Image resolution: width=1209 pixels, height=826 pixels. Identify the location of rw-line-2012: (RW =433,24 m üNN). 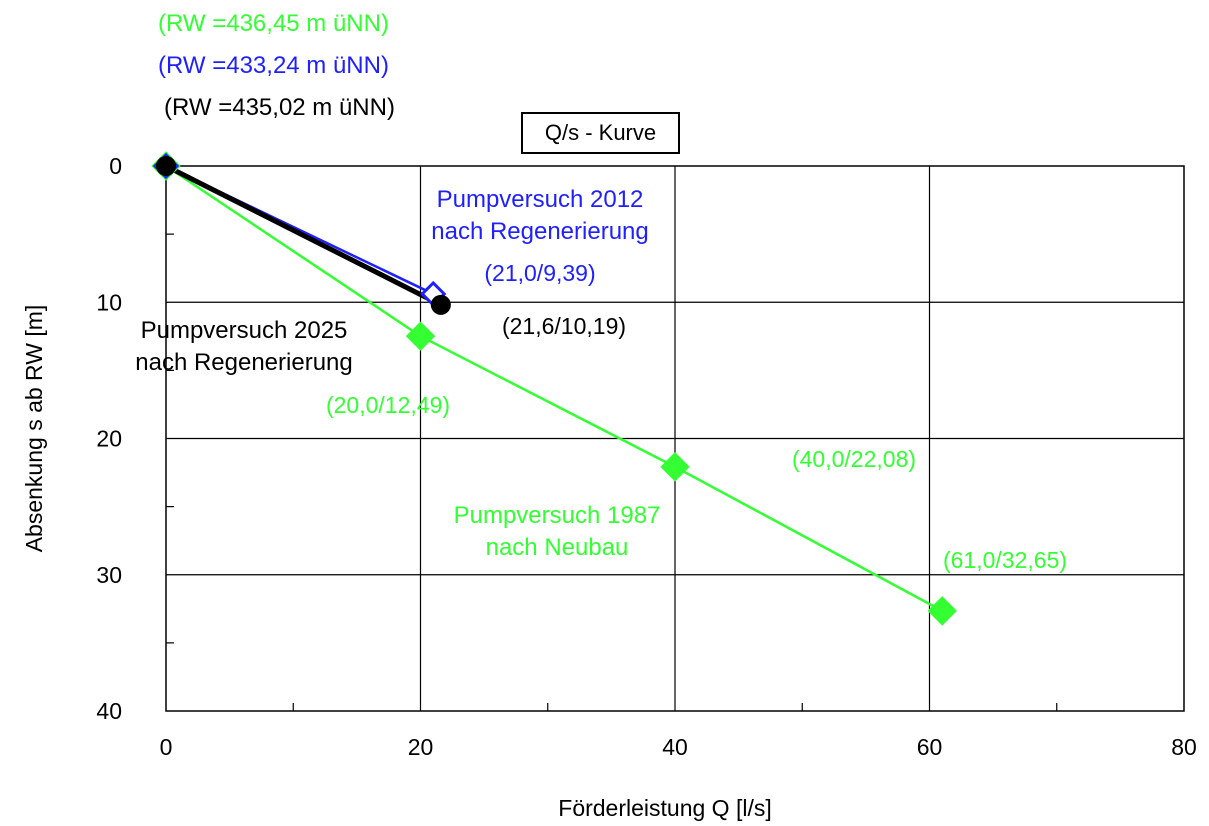
(273, 65).